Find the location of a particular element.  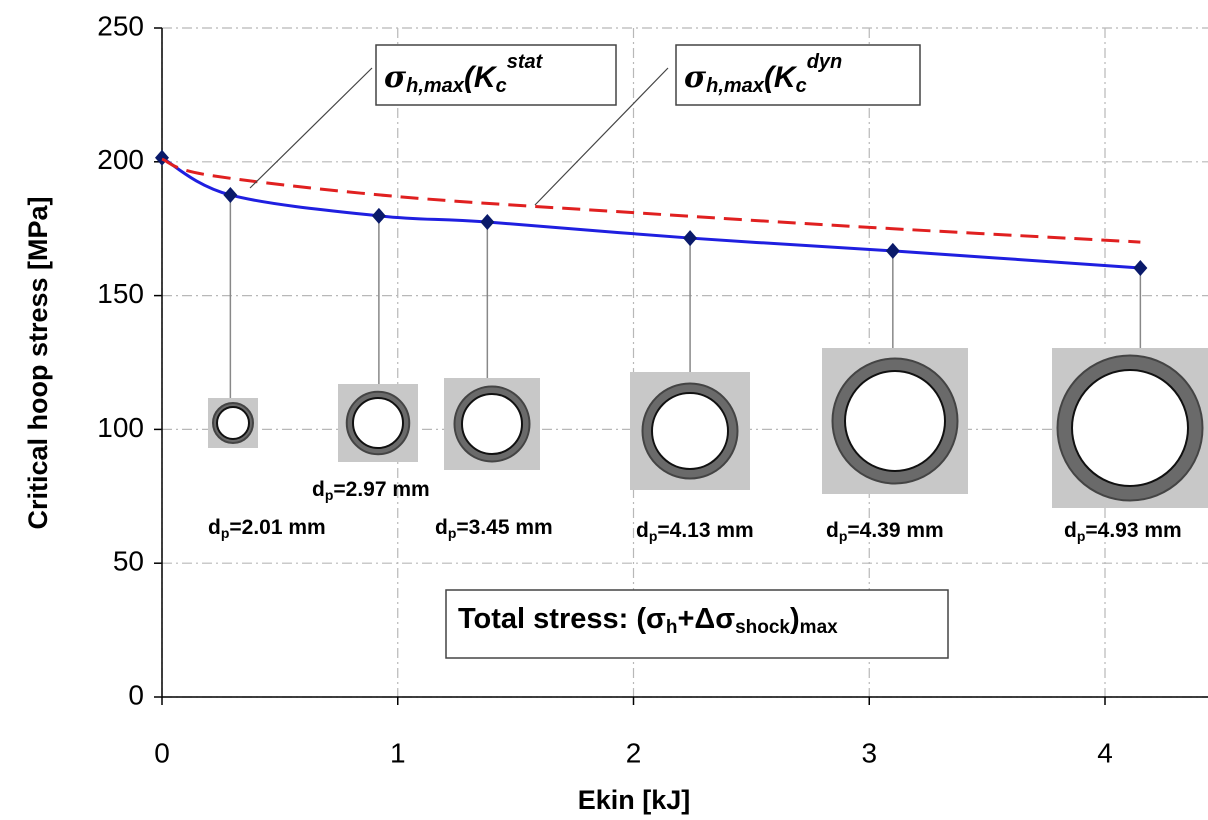

legend-part: dyn is located at coordinates (825, 62).